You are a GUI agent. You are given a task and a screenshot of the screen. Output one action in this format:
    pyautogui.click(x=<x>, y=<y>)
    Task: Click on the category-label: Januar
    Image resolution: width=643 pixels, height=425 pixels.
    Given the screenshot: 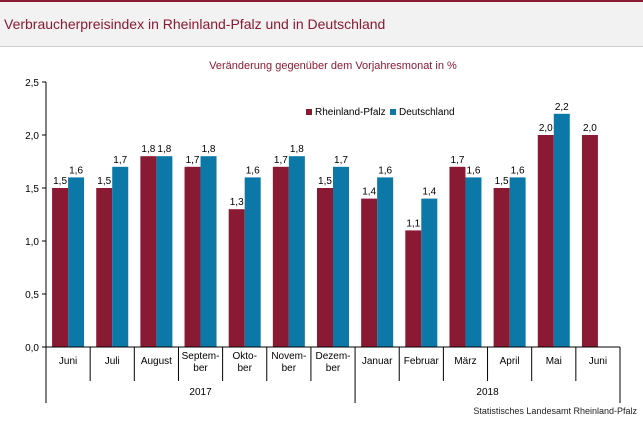 What is the action you would take?
    pyautogui.click(x=377, y=361)
    